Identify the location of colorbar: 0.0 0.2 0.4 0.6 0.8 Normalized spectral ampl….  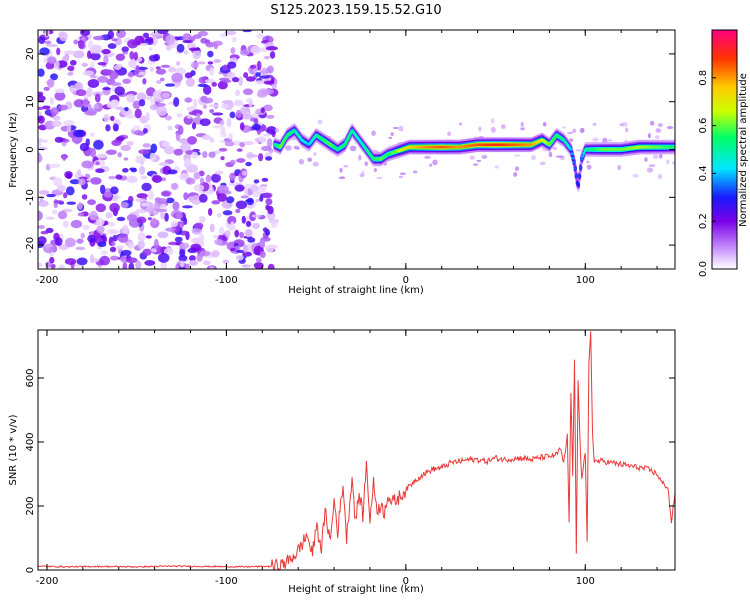
(723, 153).